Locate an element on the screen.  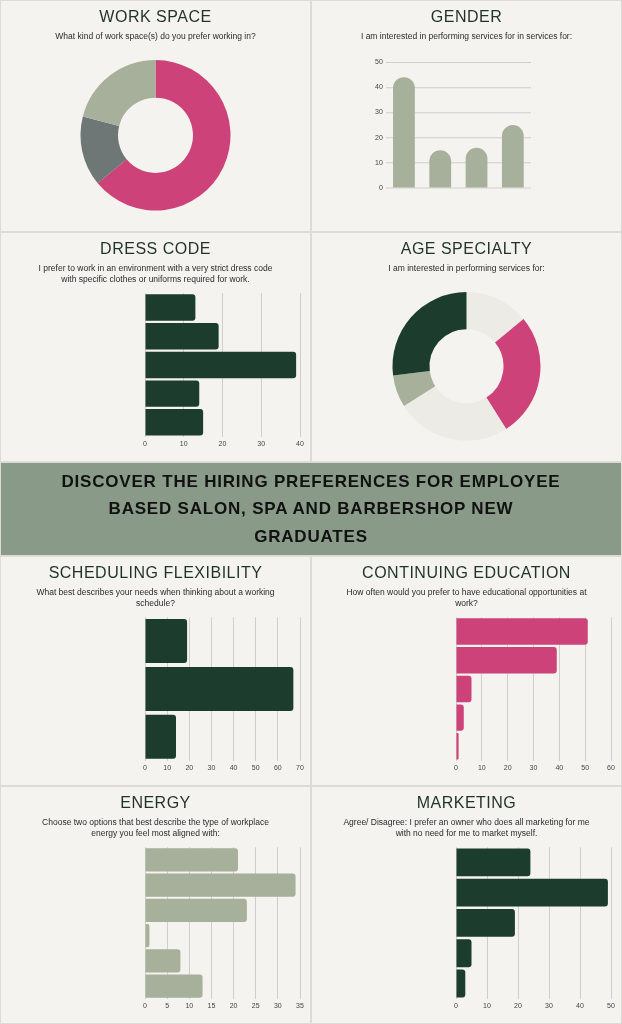
chart-subtitle: I am interested in performing services for: is located at coordinates (466, 269).